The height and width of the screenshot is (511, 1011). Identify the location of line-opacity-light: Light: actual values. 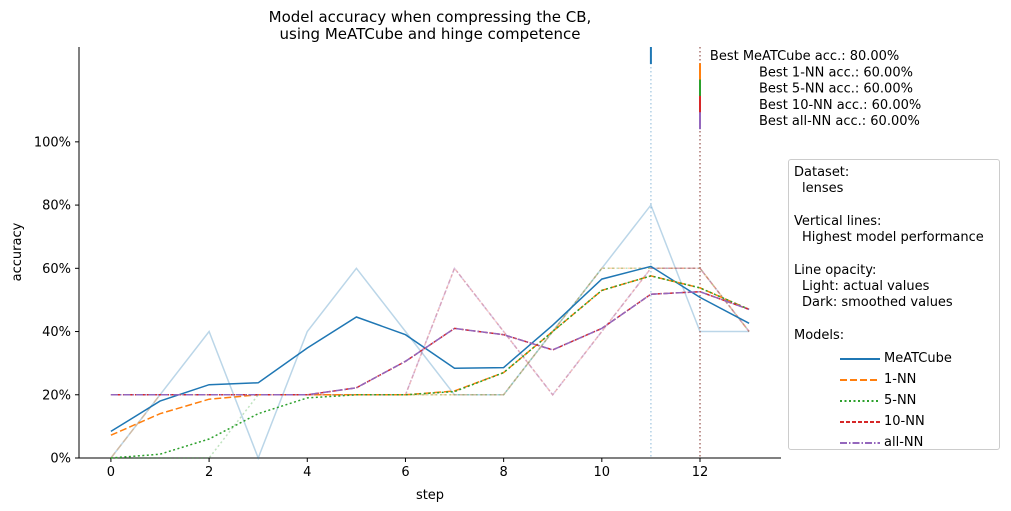
(866, 287).